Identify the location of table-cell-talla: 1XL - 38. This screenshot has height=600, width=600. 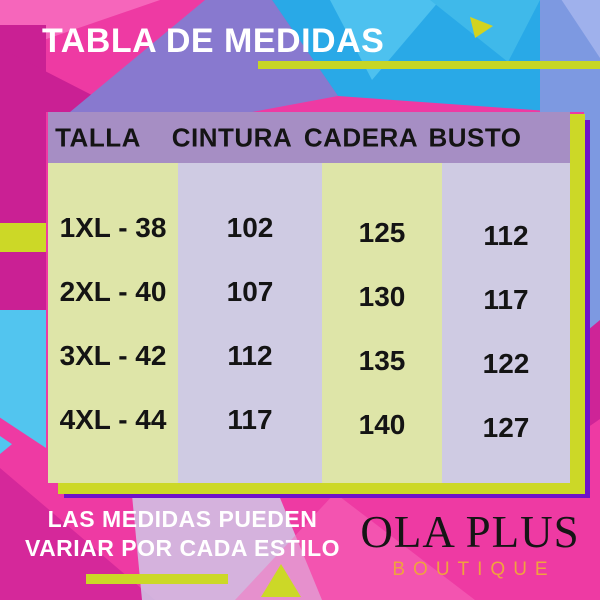
(113, 227).